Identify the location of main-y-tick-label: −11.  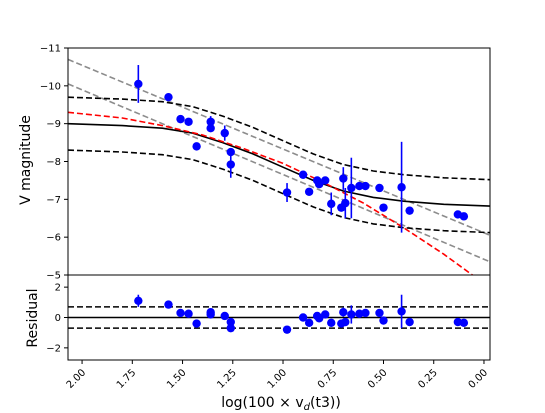
(50, 49).